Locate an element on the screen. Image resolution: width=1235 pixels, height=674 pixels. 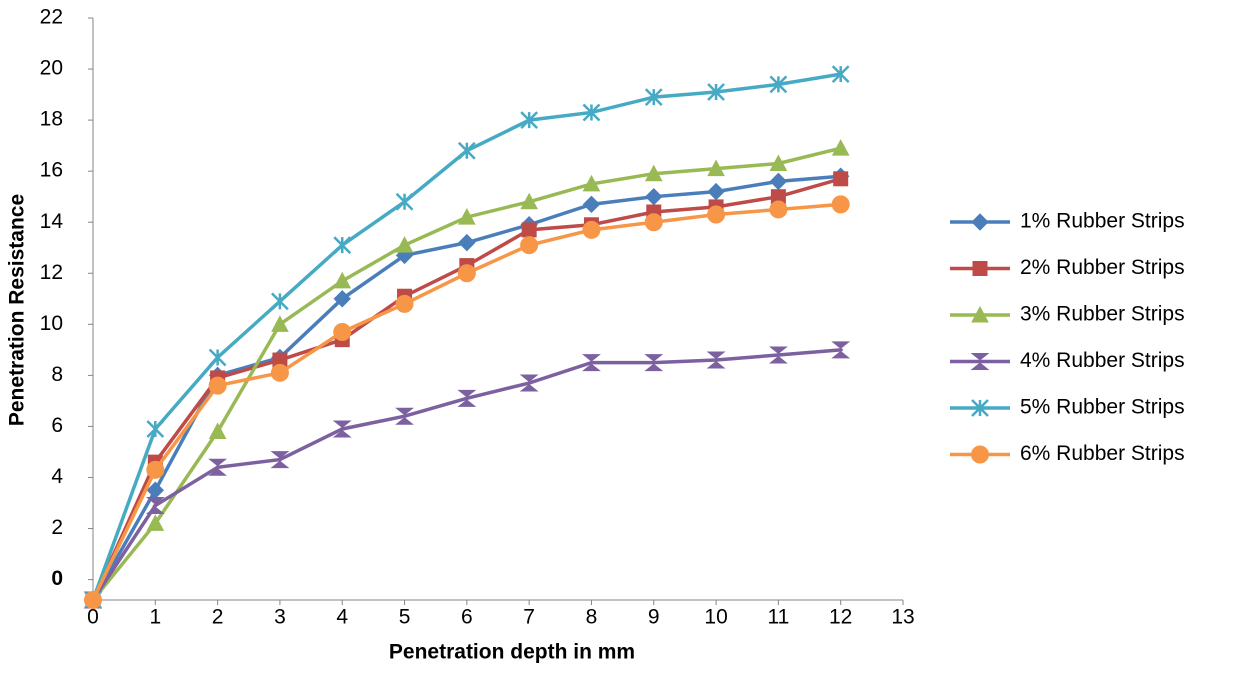
x-tick-label: 3 is located at coordinates (280, 617).